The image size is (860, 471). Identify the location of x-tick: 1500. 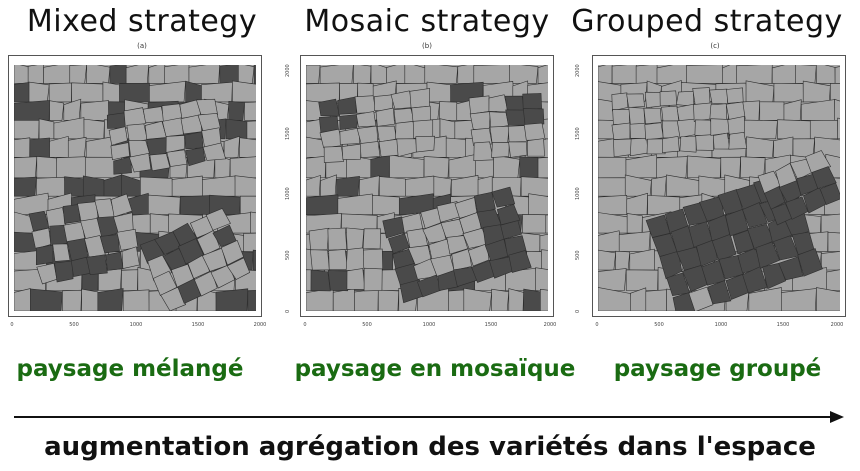
(198, 325).